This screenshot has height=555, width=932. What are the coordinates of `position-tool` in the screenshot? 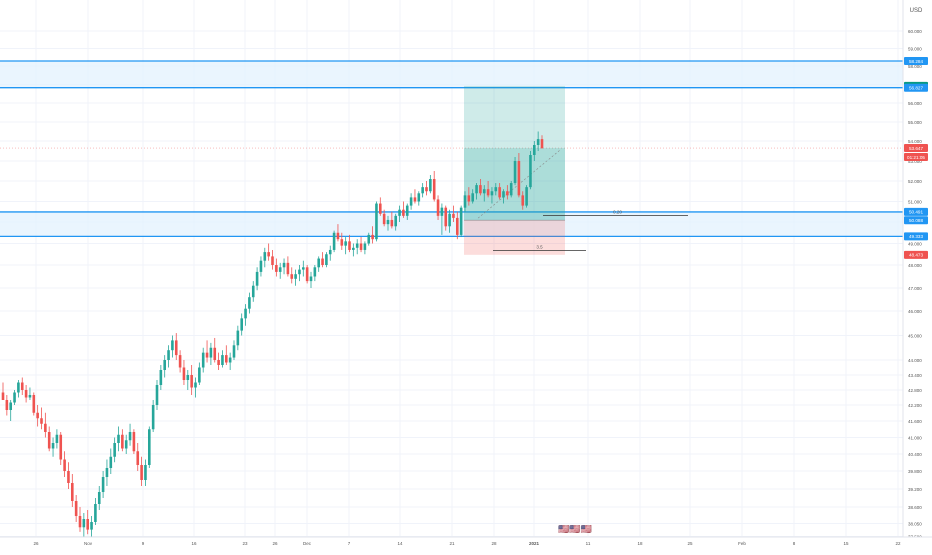 It's located at (514, 170).